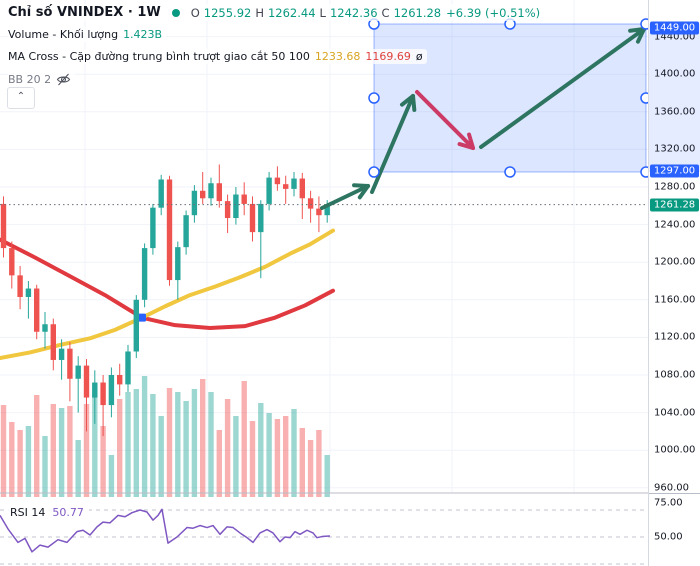  Describe the element at coordinates (28, 512) in the screenshot. I see `rsi-indicator-label: RSI 14` at that location.